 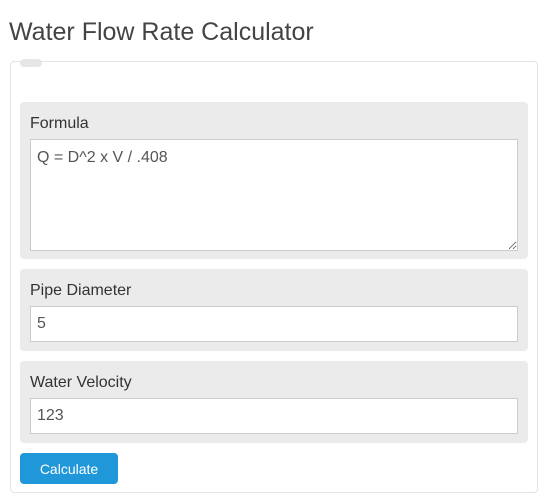 What do you see at coordinates (161, 32) in the screenshot?
I see `page-title: Water Flow Rate Calculator` at bounding box center [161, 32].